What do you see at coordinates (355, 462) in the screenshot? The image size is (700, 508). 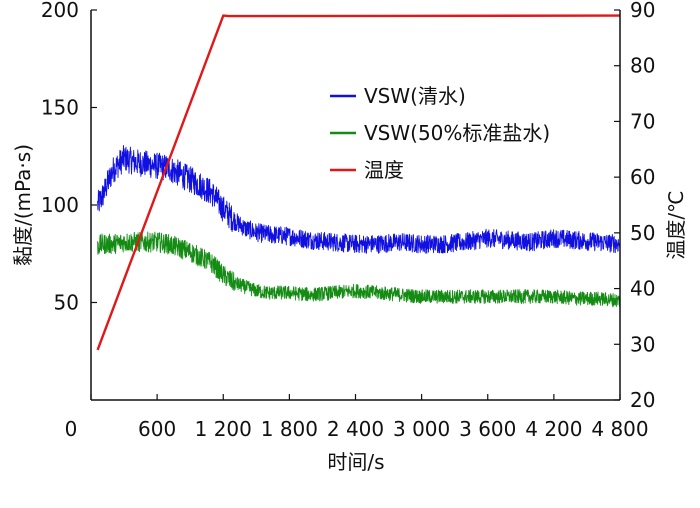 I see `x-axis-title: 时间/s` at bounding box center [355, 462].